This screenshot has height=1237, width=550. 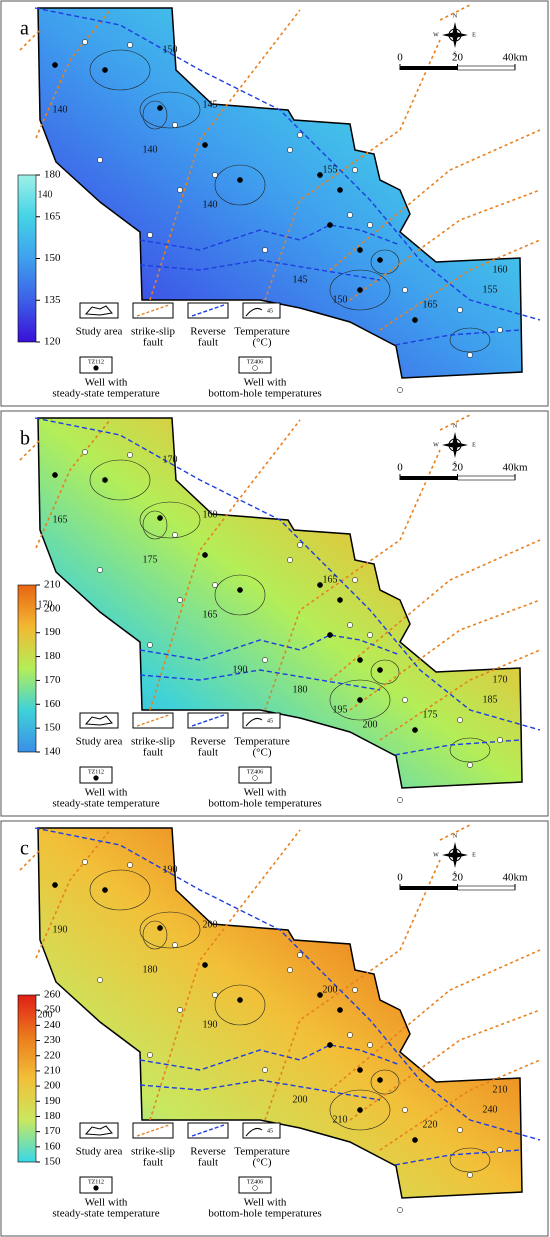 I want to click on colorbar-tick-label: 170, so click(x=52, y=680).